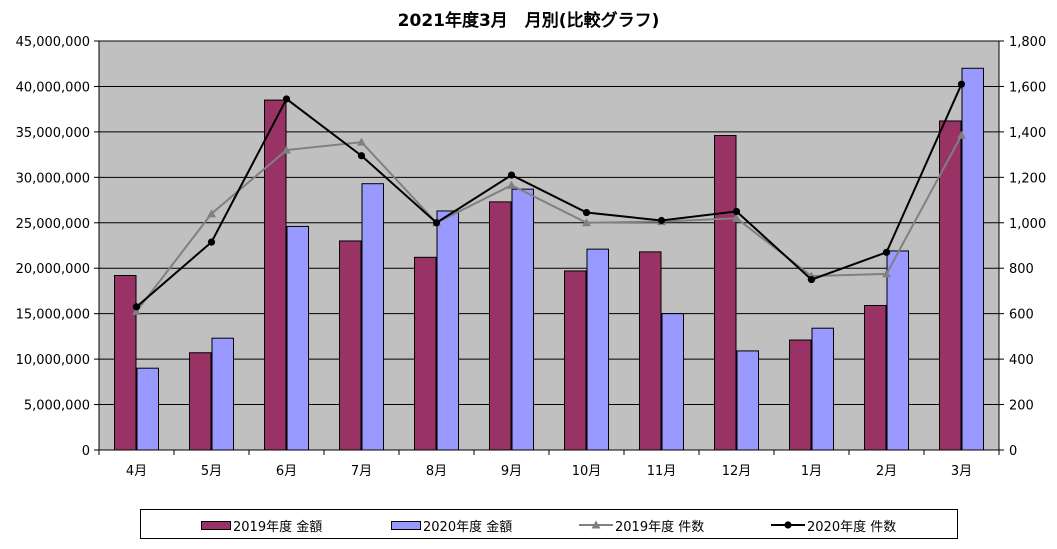 The image size is (1057, 549). Describe the element at coordinates (737, 471) in the screenshot. I see `x-tick-label: 12月` at that location.